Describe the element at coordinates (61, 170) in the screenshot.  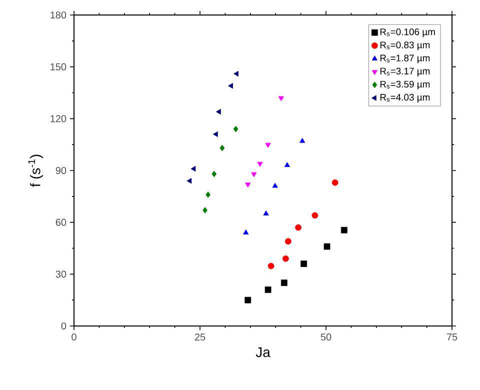
I see `y-tick-label: 90` at that location.